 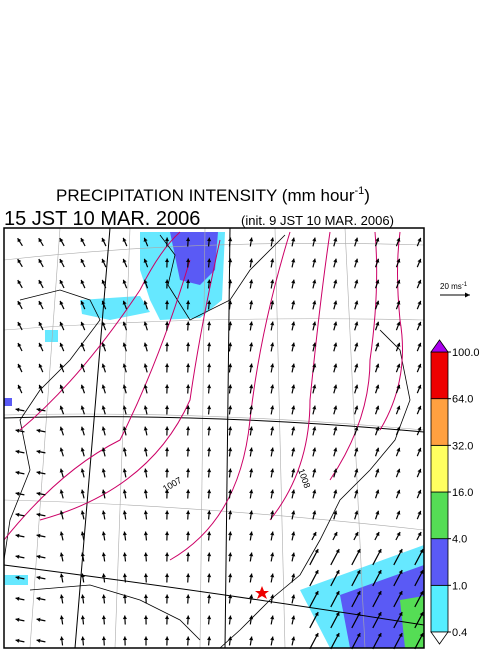 What do you see at coordinates (462, 446) in the screenshot?
I see `colorbar-tick-label: 32.0` at bounding box center [462, 446].